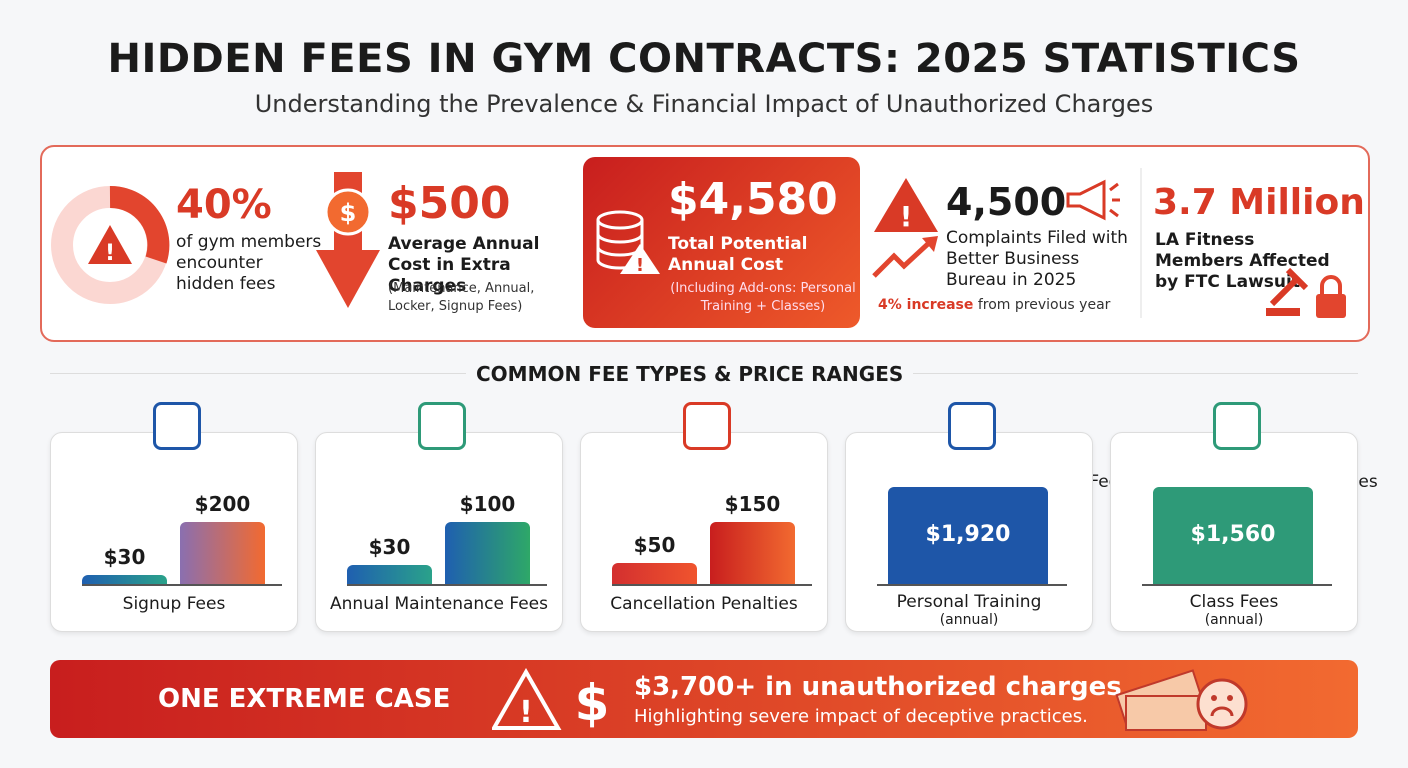  What do you see at coordinates (1006, 202) in the screenshot?
I see `stat-value: 4,500` at bounding box center [1006, 202].